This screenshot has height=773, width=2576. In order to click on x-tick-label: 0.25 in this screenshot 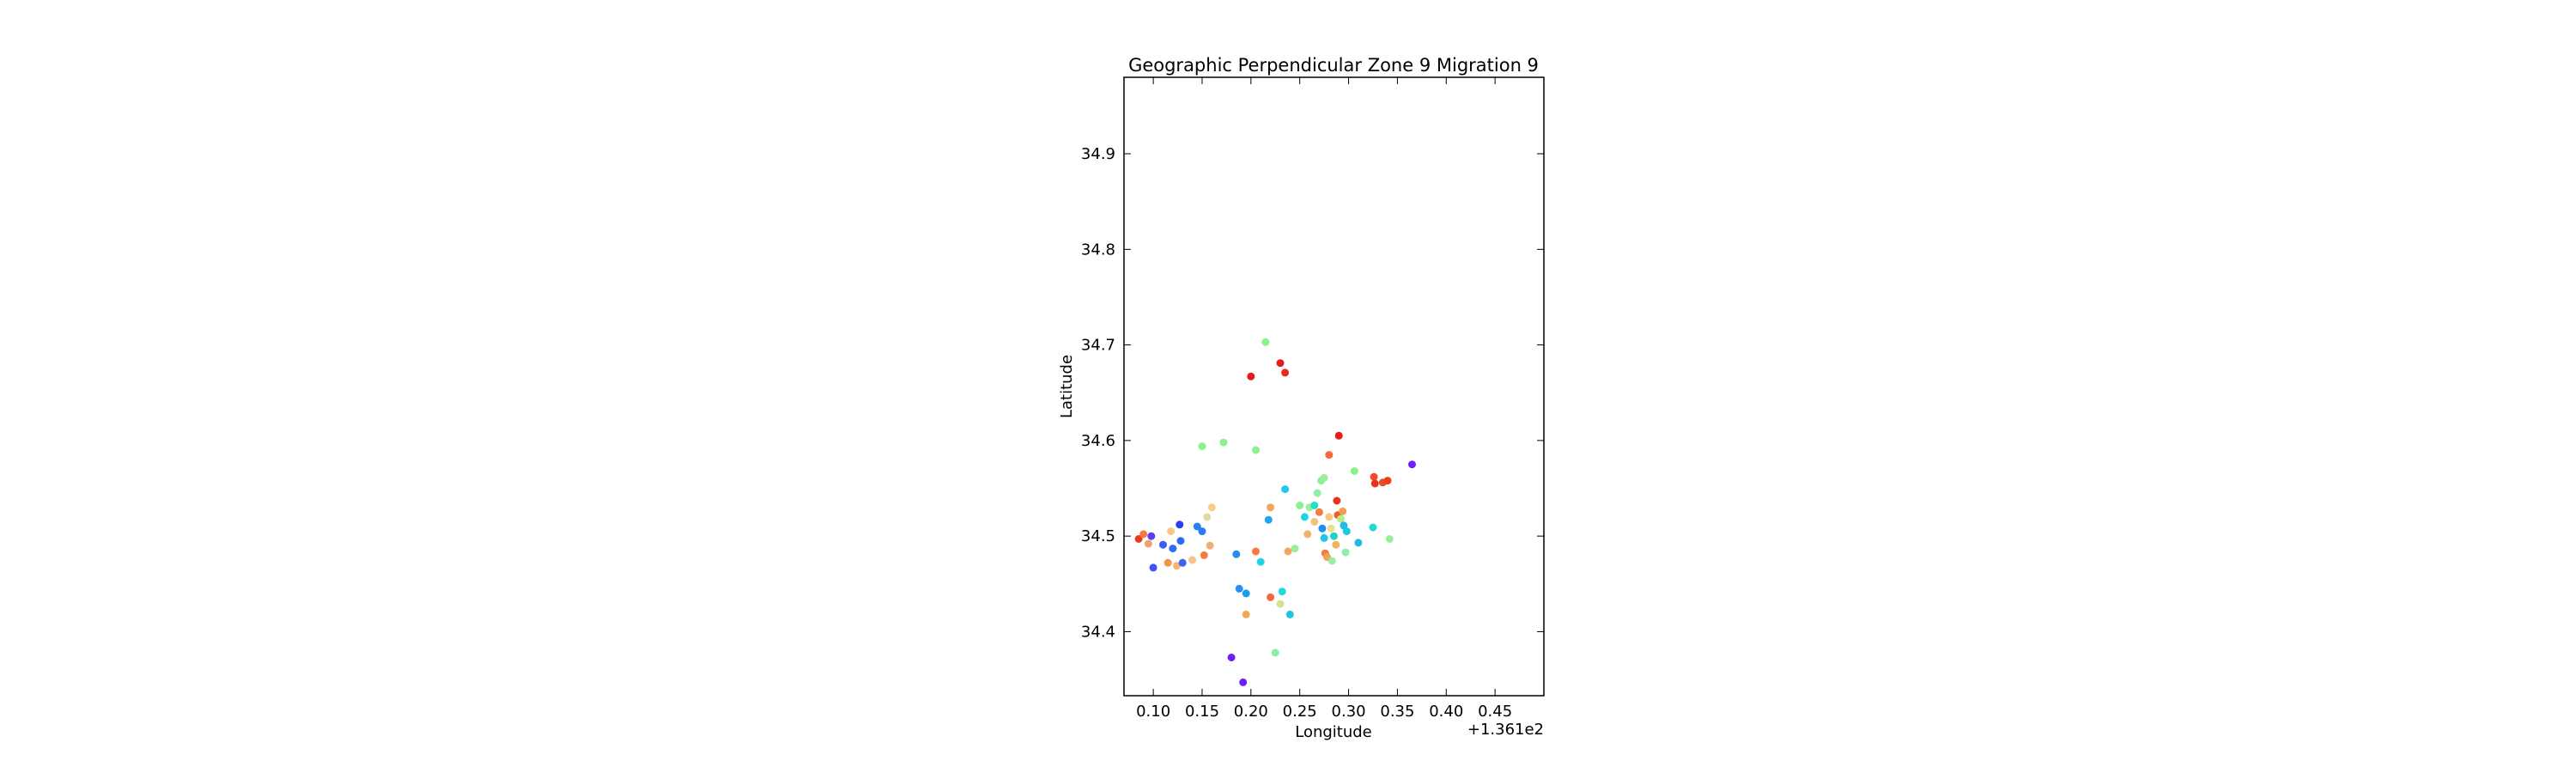, I will do `click(1300, 712)`.